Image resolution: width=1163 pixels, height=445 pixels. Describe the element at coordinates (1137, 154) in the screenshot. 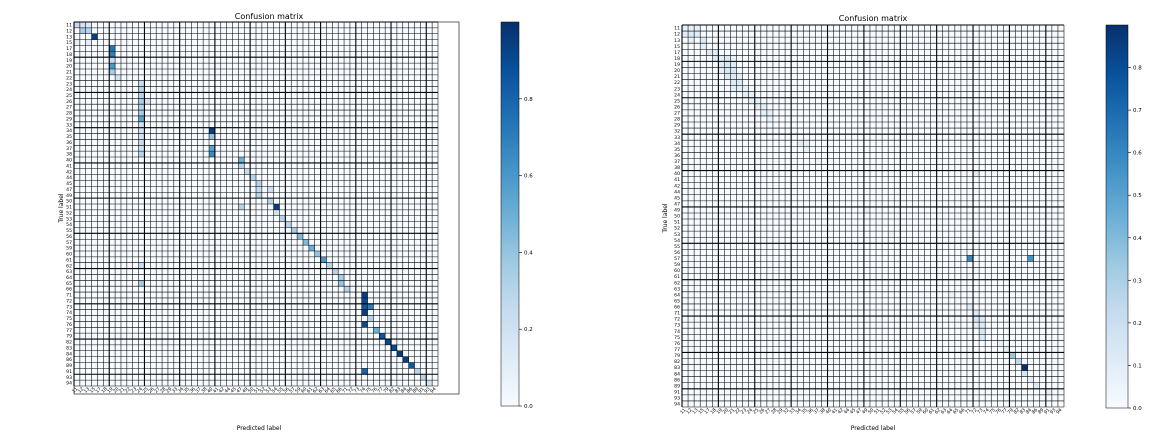

I see `colorbar-tick-label: 0.6` at that location.